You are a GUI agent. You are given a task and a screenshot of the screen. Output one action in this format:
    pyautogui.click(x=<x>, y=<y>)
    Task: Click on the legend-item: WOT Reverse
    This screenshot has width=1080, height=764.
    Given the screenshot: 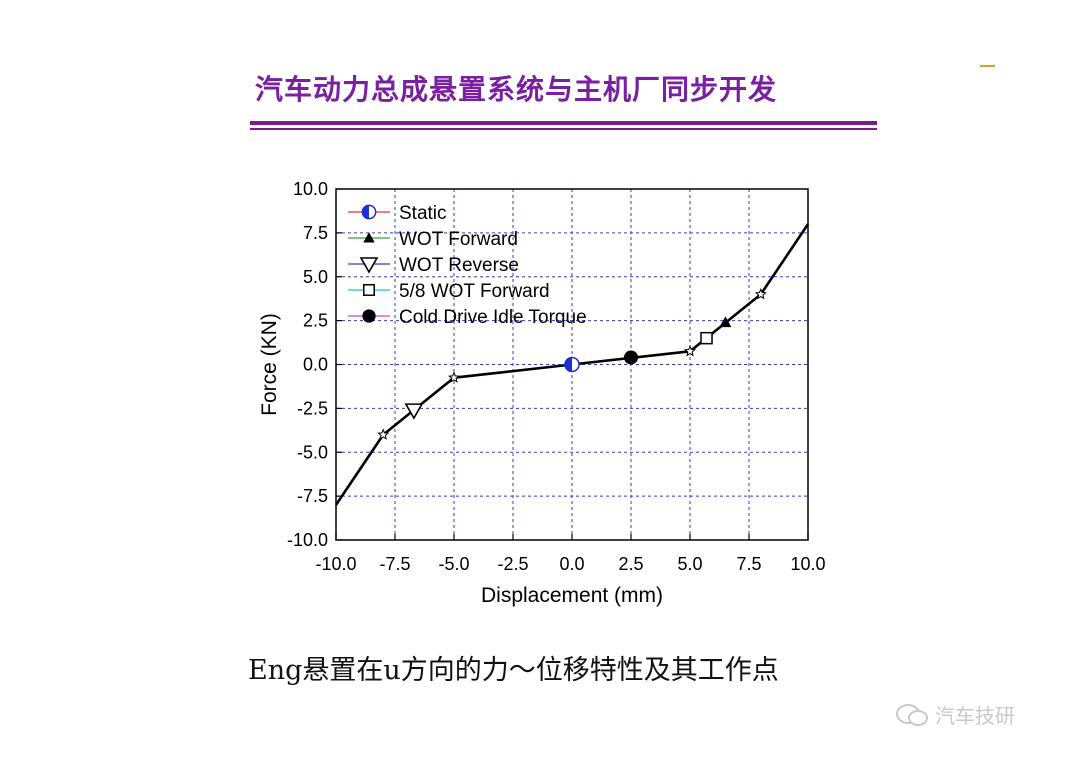 What is the action you would take?
    pyautogui.click(x=433, y=265)
    